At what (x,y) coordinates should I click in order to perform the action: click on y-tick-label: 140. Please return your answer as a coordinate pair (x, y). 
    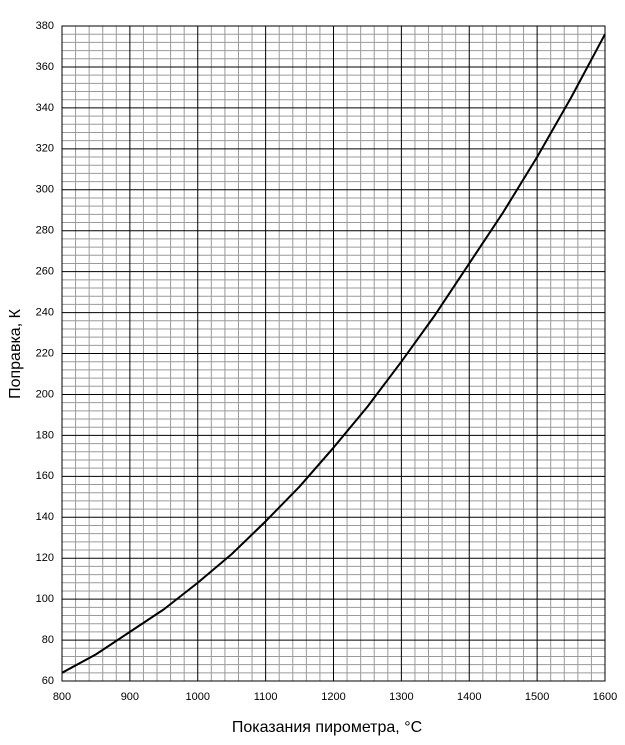
    Looking at the image, I should click on (45, 517).